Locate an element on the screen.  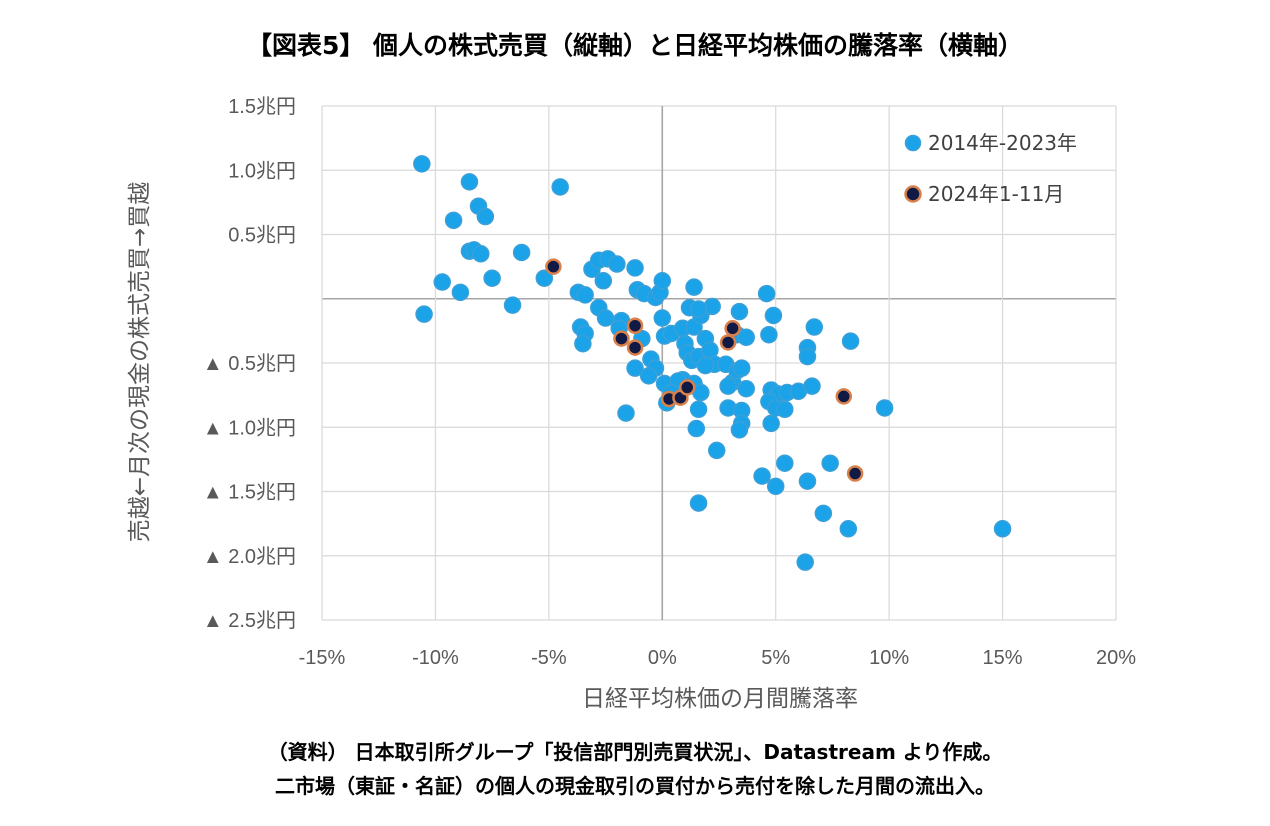
legend-marker-series1 is located at coordinates (913, 143).